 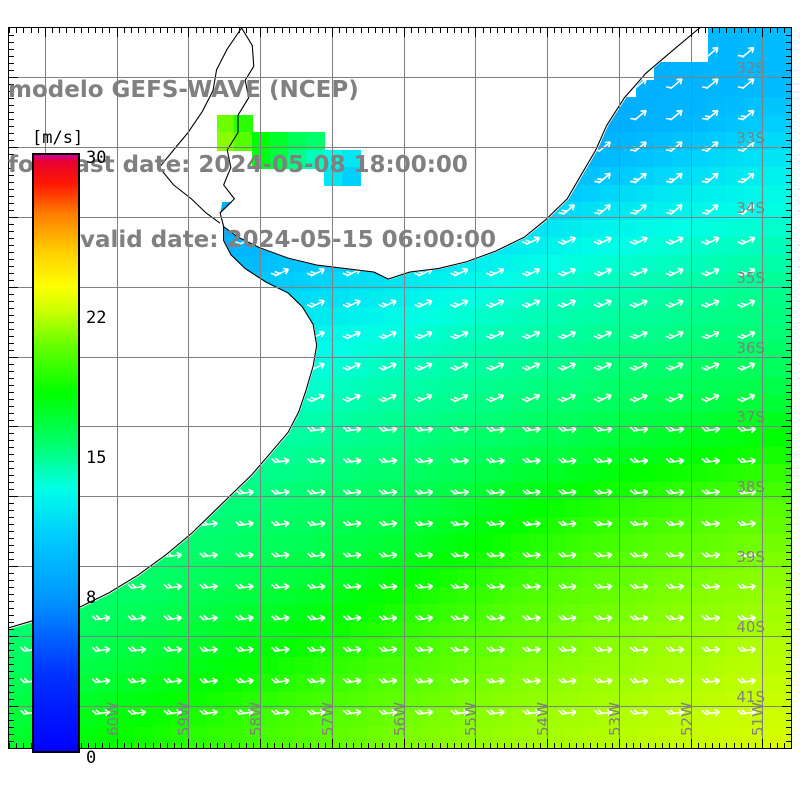 What do you see at coordinates (400, 497) in the screenshot?
I see `gridline-lat-38S` at bounding box center [400, 497].